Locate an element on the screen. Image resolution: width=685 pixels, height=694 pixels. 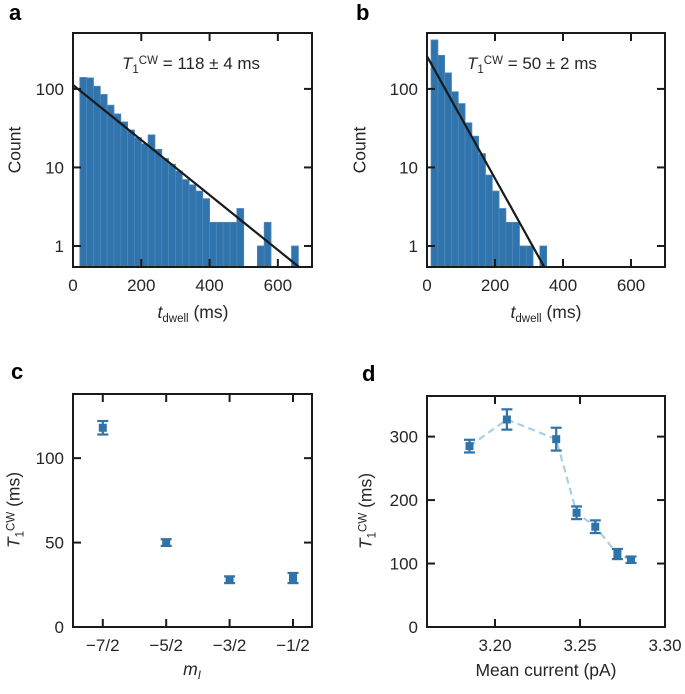
panel-b-y-axis-label: Count is located at coordinates (359, 150).